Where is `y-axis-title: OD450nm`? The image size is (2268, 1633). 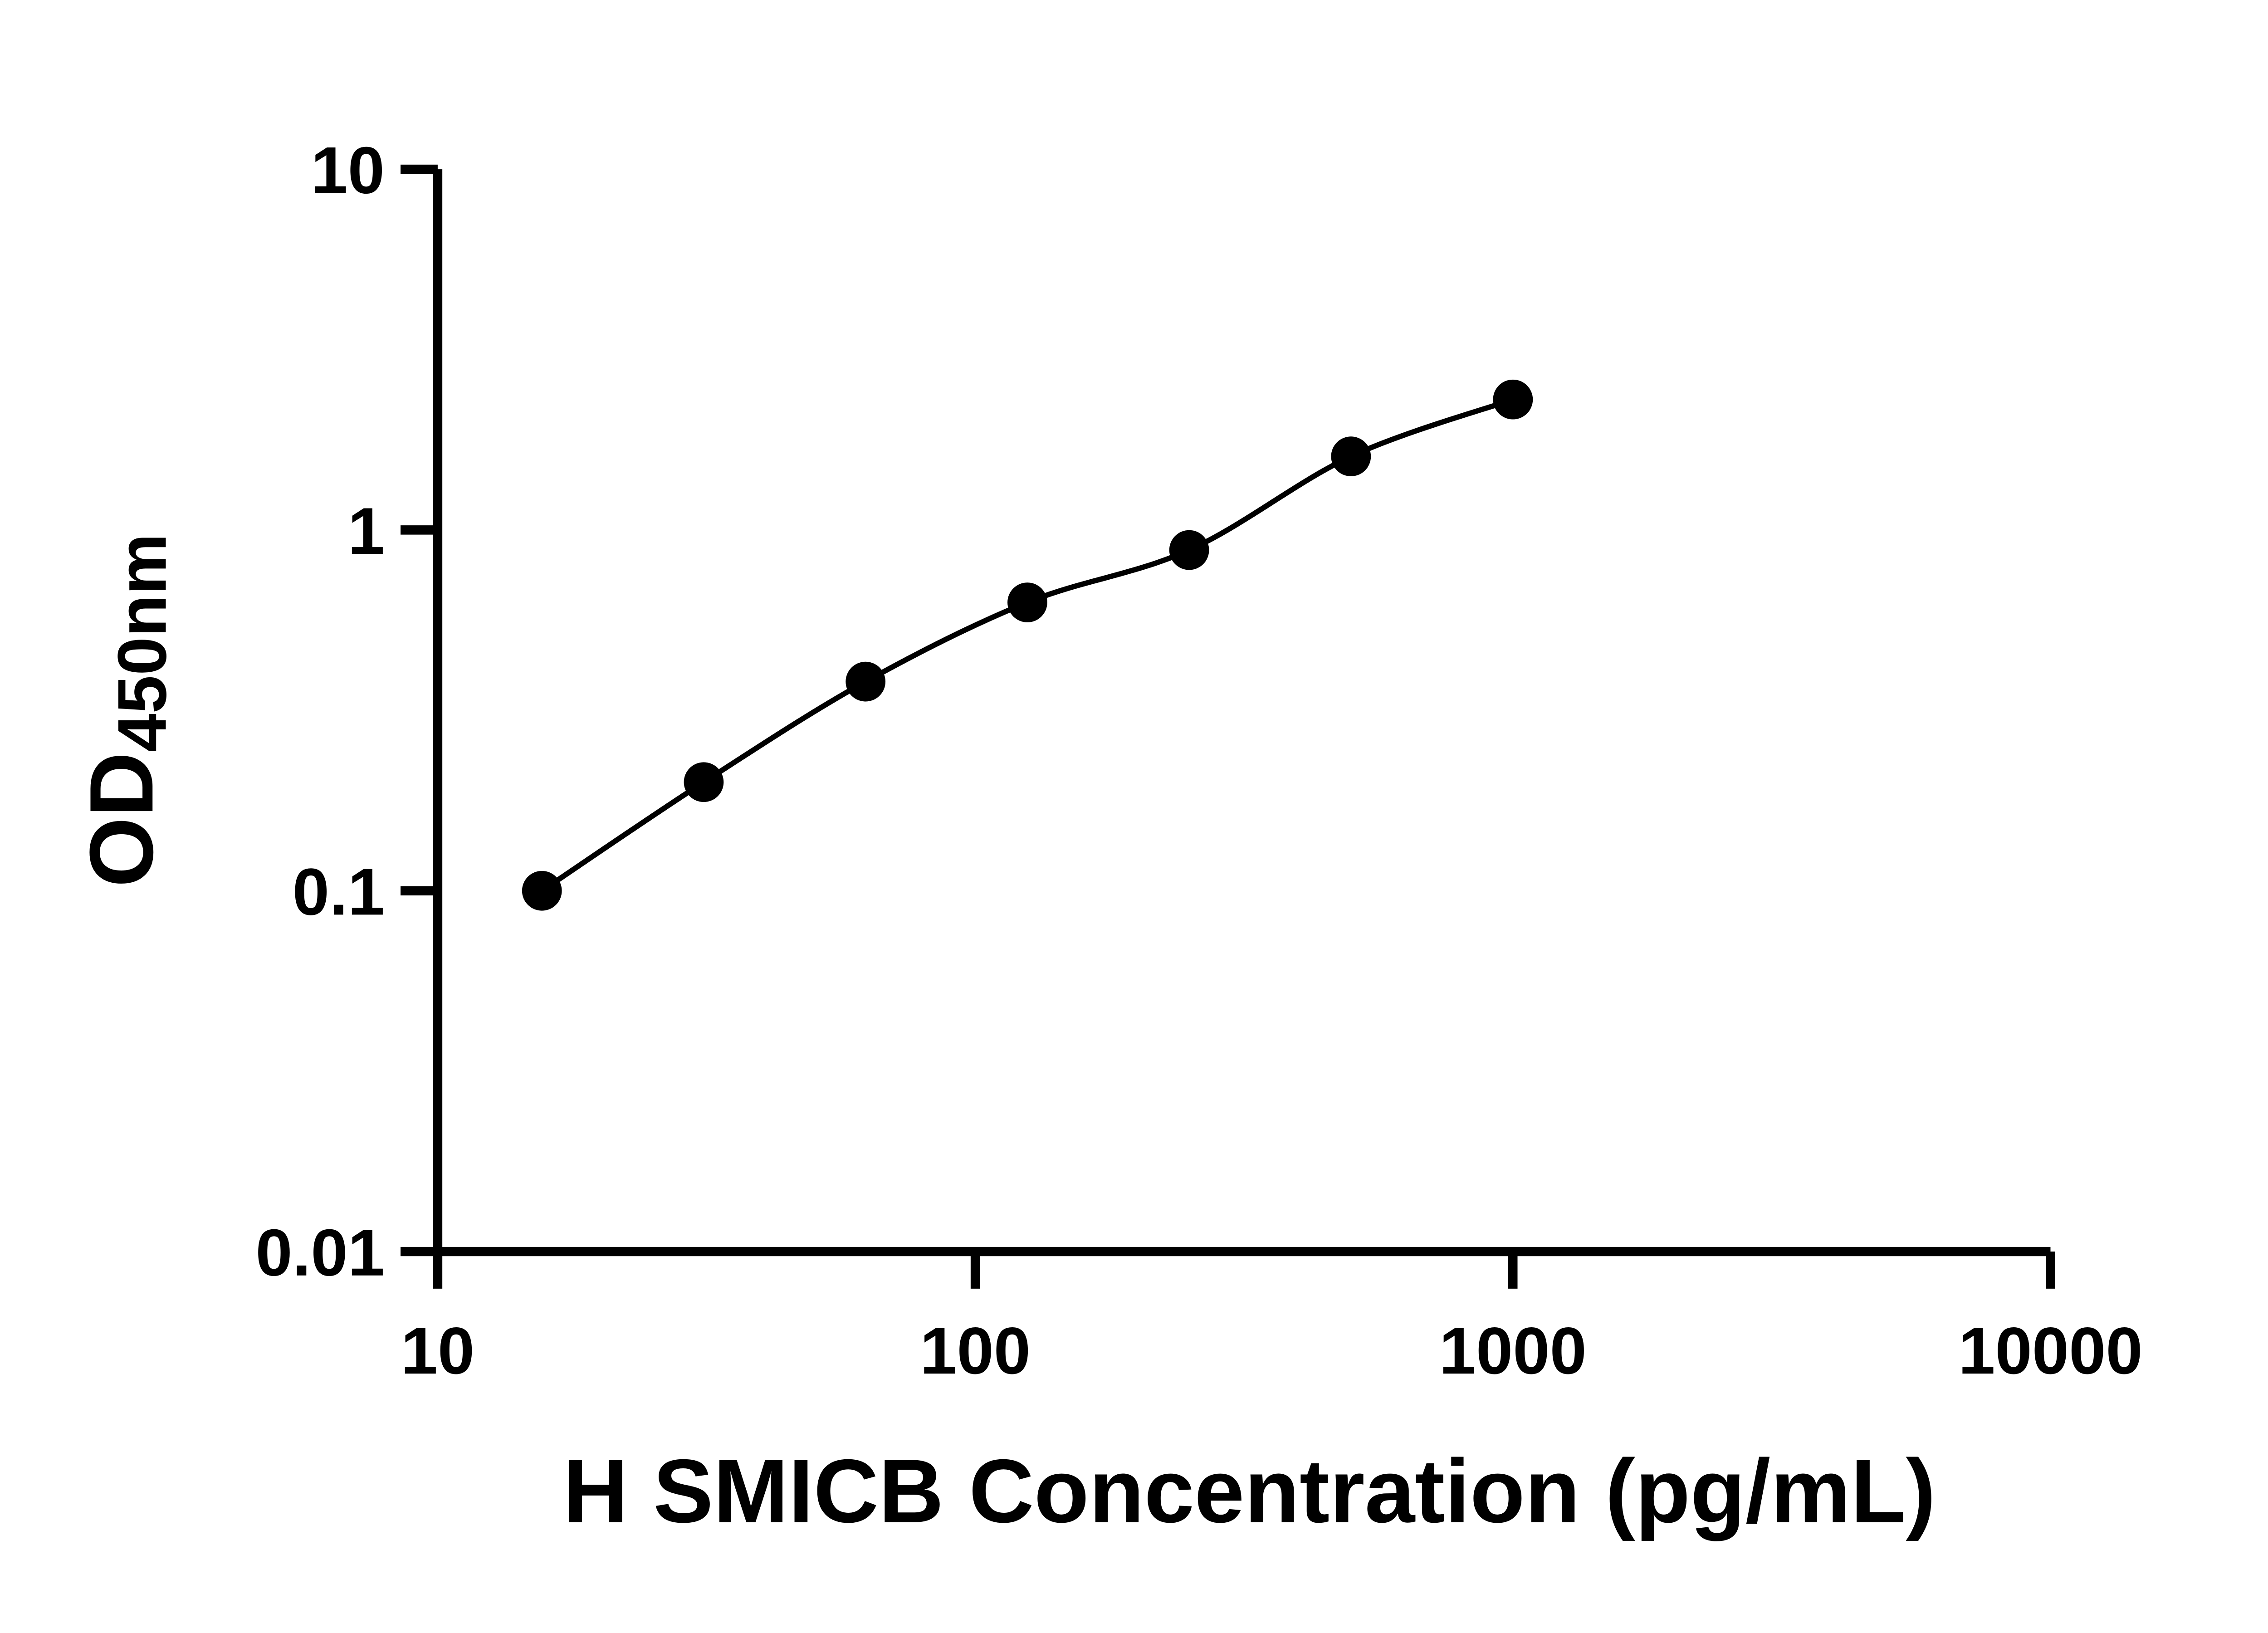
y-axis-title: OD450nm is located at coordinates (126, 710).